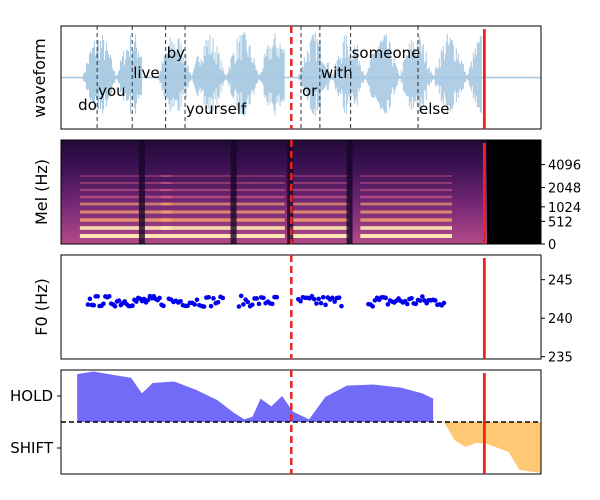  I want to click on word-label: by, so click(176, 53).